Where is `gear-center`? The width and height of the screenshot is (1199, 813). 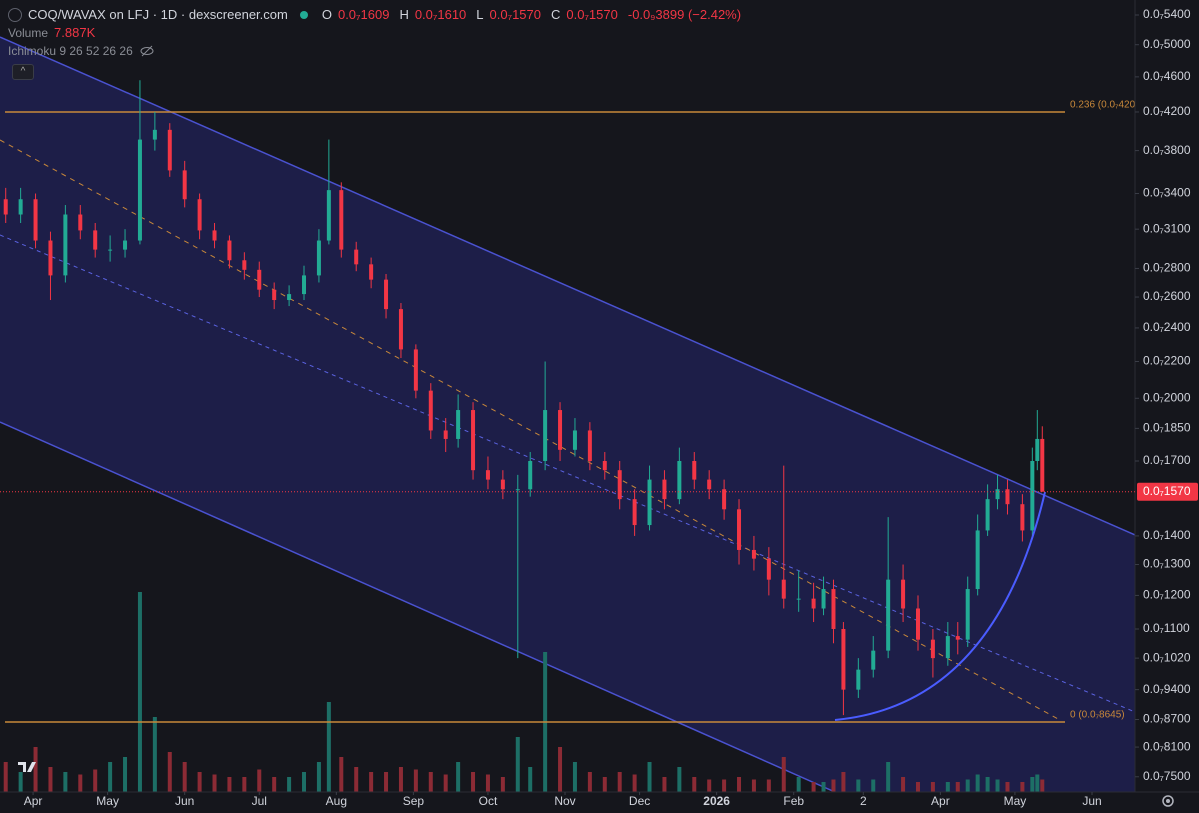
gear-center is located at coordinates (1168, 801).